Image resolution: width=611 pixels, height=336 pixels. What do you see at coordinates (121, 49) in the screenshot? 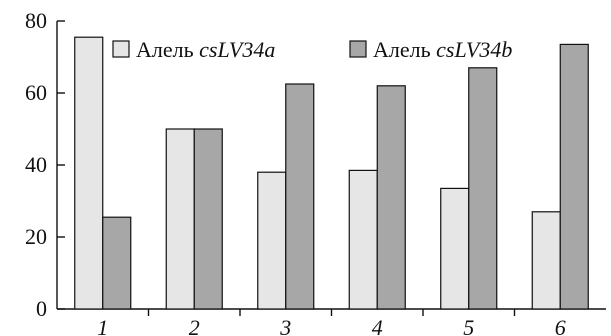
I see `legend-swatch-a` at bounding box center [121, 49].